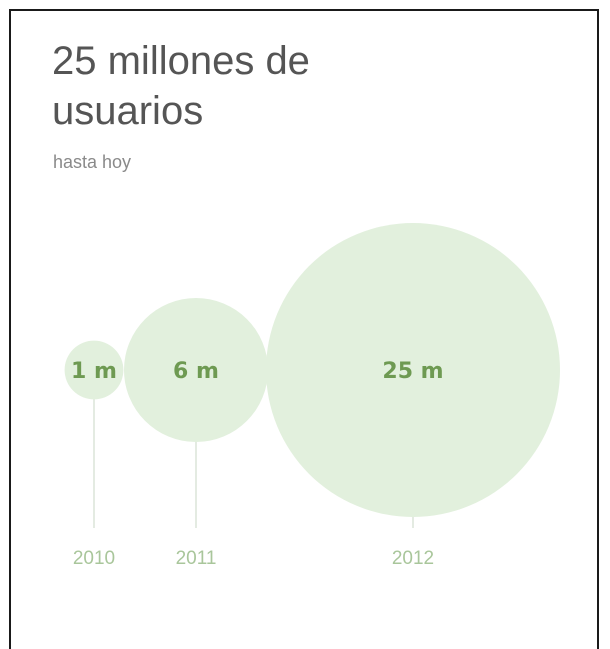 This screenshot has width=610, height=649. I want to click on value-label-2011: 6 m, so click(196, 371).